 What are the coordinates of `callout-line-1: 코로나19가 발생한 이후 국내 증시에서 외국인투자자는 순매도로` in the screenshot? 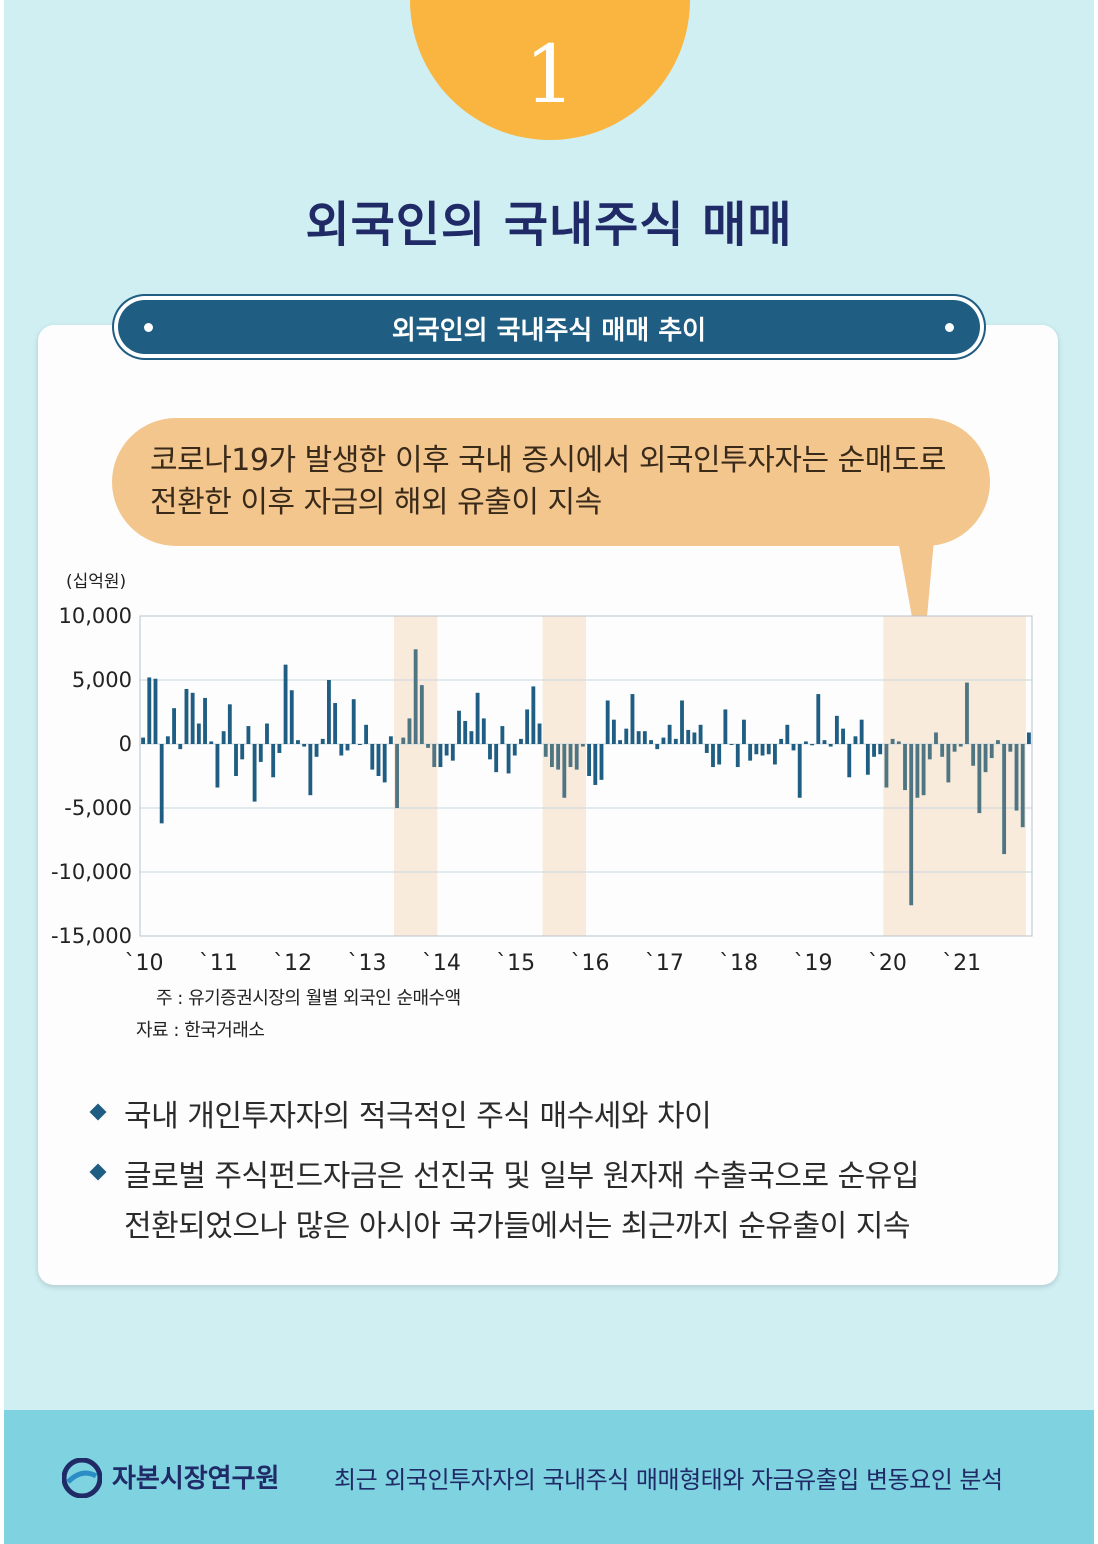 It's located at (548, 460).